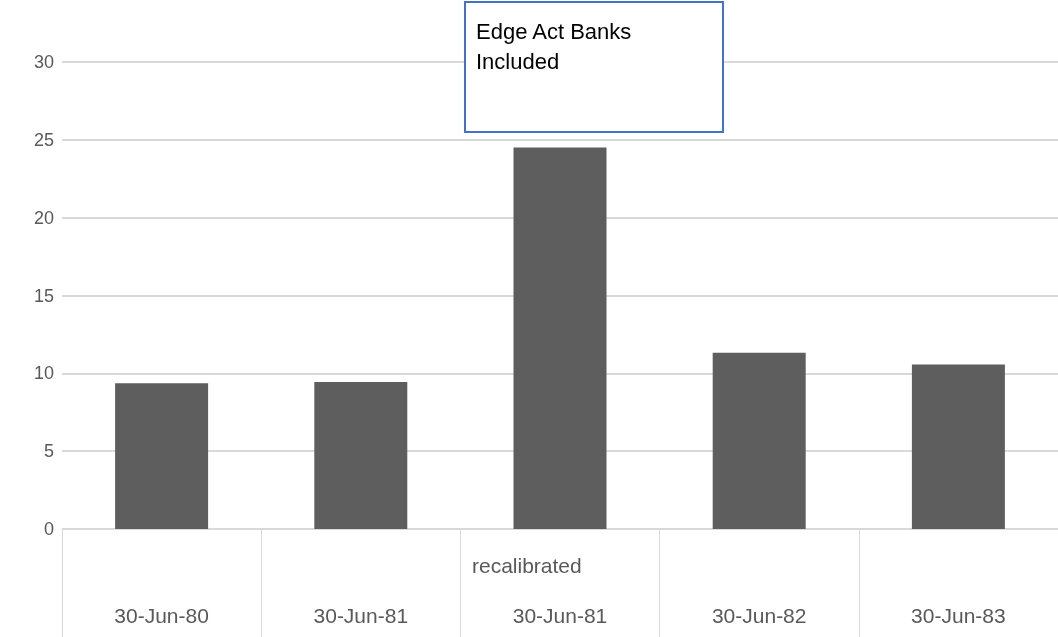 The height and width of the screenshot is (637, 1058). What do you see at coordinates (594, 67) in the screenshot?
I see `text-box: Edge Act Banks Included` at bounding box center [594, 67].